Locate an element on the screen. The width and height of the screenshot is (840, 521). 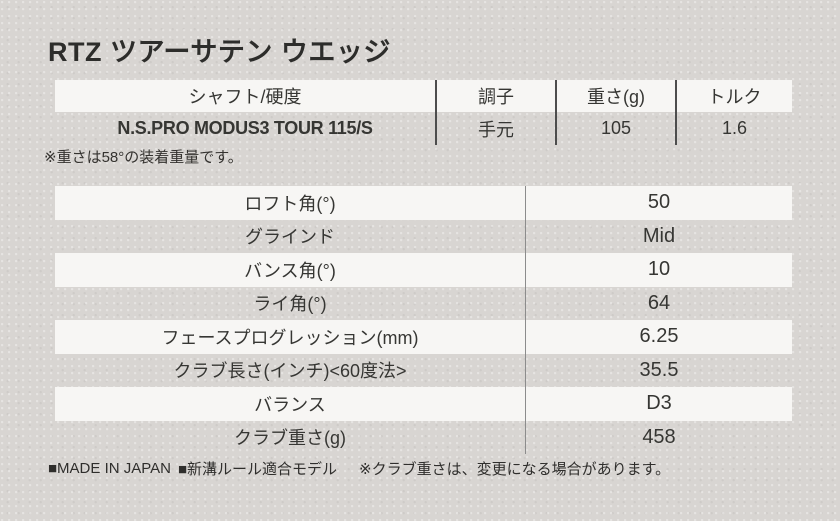
made-in-japan-label: ■MADE IN JAPAN is located at coordinates (109, 468).